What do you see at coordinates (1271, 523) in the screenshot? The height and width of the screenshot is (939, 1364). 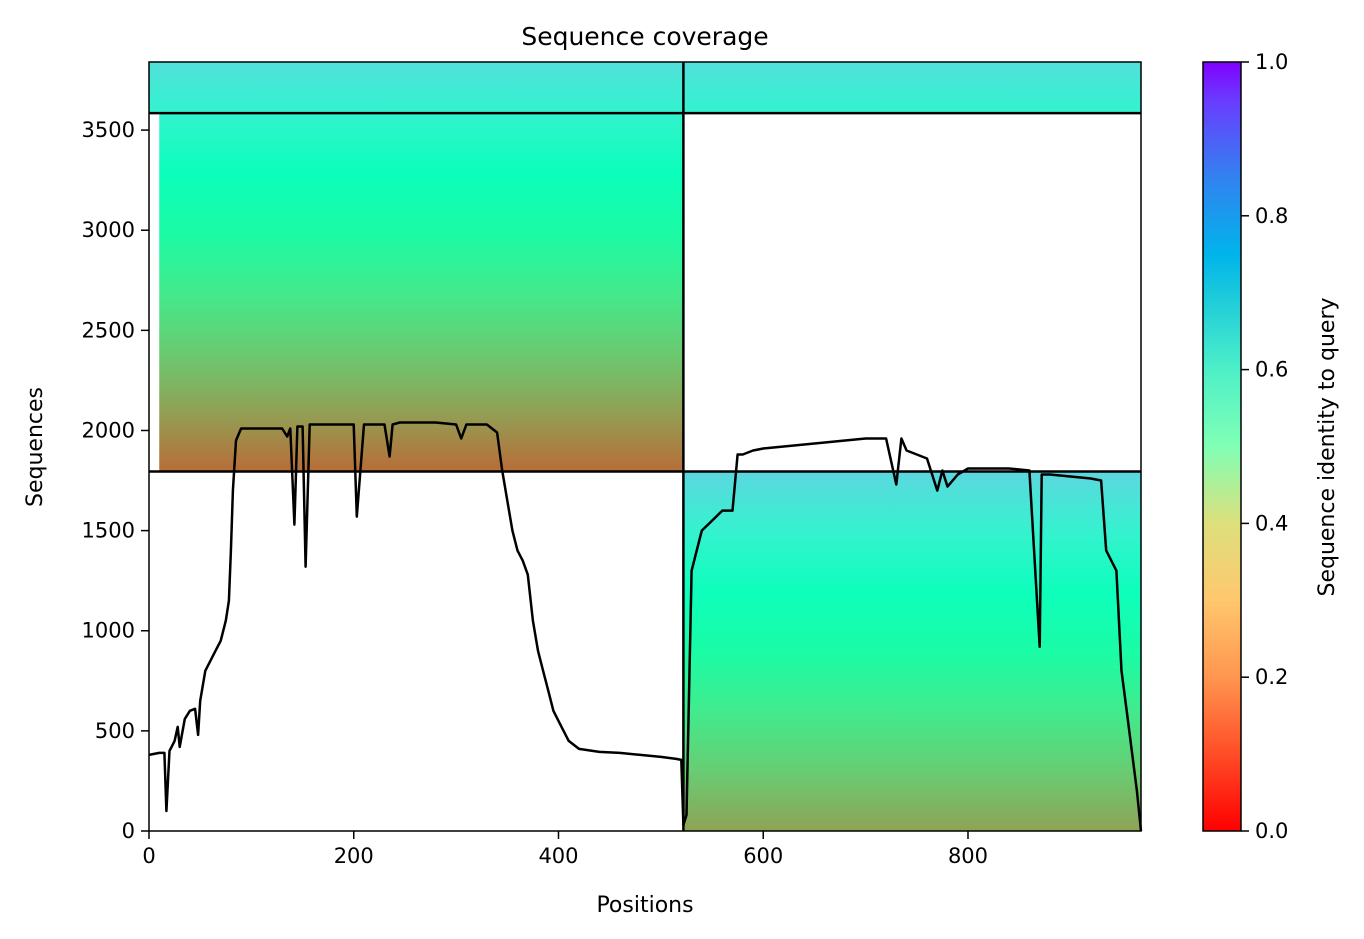 I see `colorbar-tick-label: 0.4` at bounding box center [1271, 523].